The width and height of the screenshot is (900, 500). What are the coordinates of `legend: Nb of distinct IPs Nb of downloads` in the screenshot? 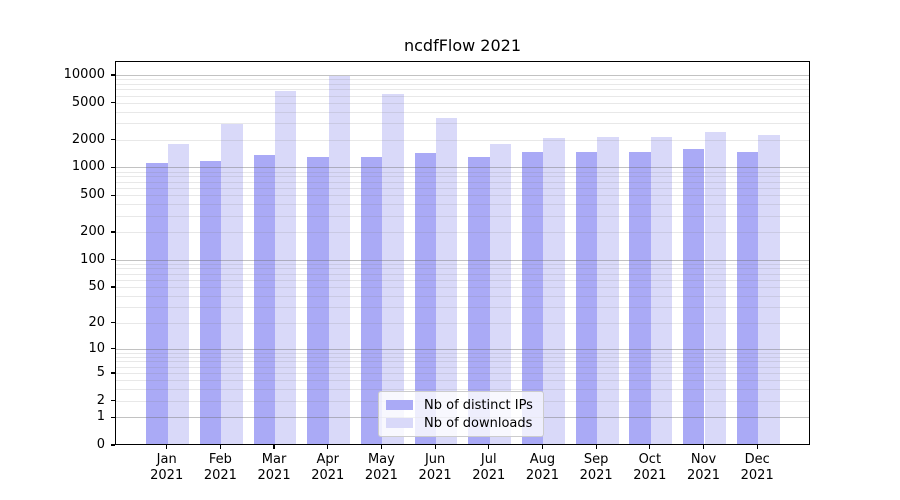 It's located at (461, 414).